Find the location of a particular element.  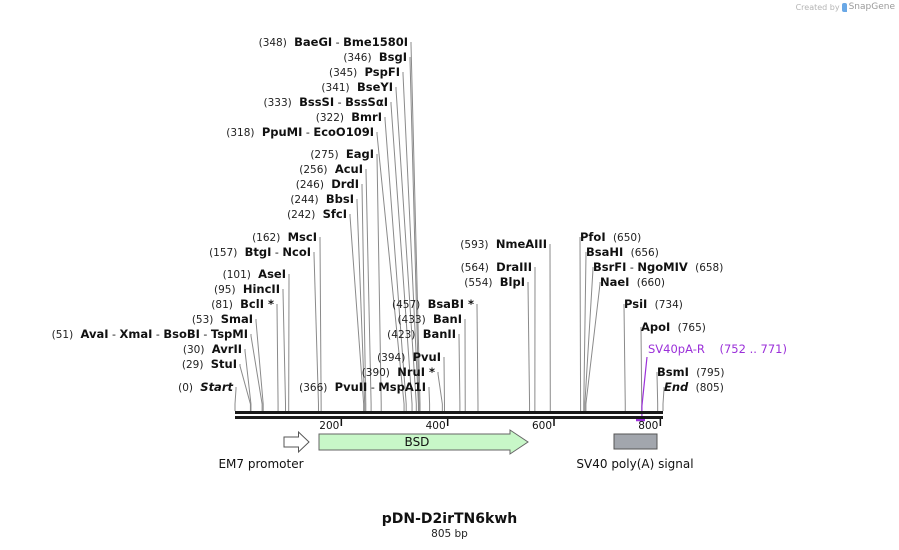

enzyme-name: TspMI is located at coordinates (229, 334).